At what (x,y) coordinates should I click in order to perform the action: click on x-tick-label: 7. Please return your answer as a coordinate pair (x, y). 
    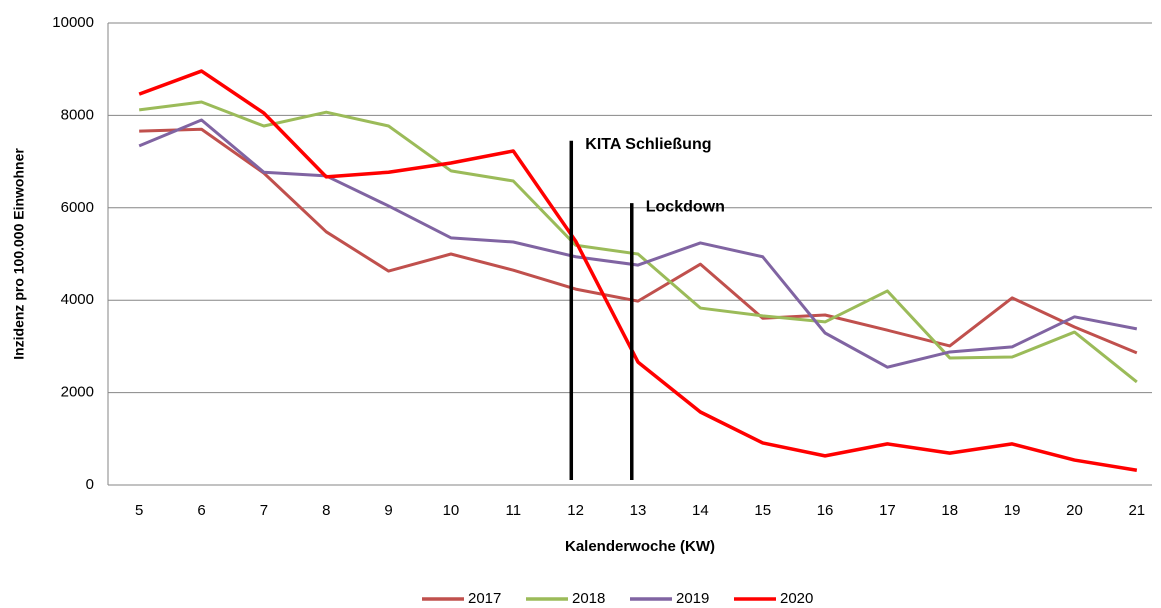
    Looking at the image, I should click on (264, 510).